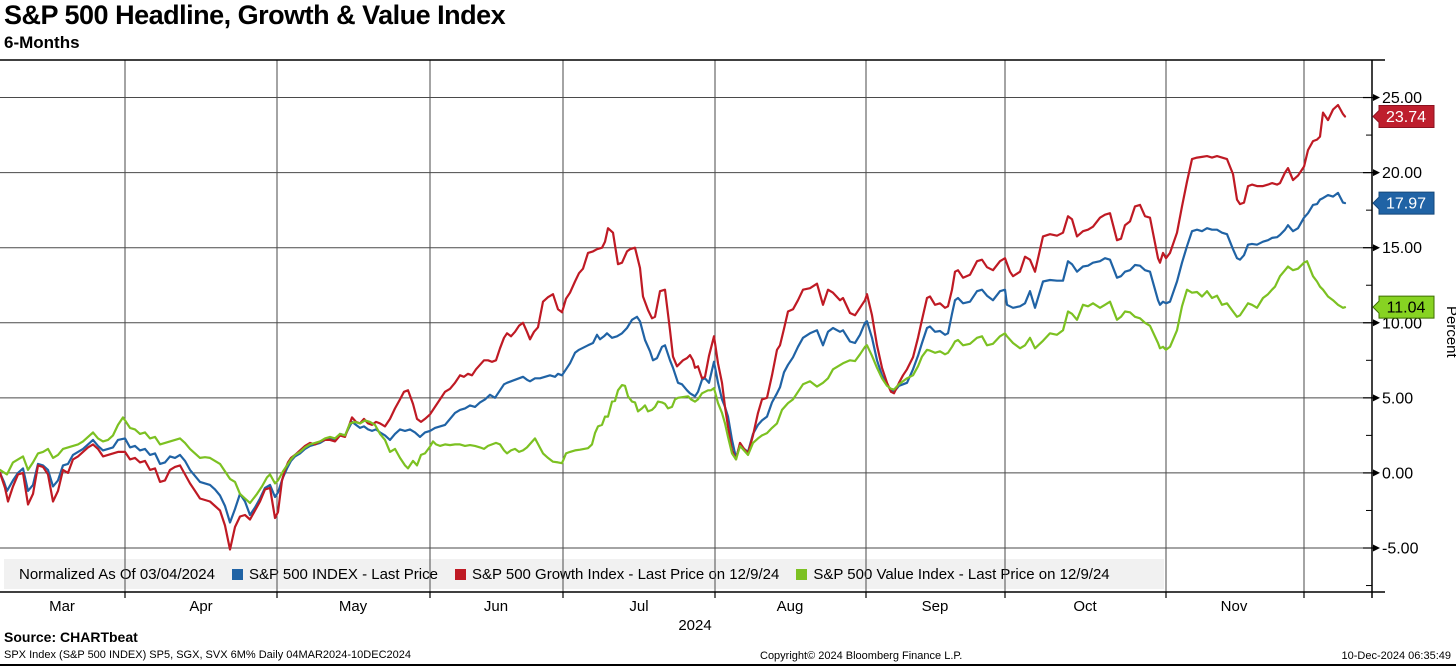  What do you see at coordinates (1396, 656) in the screenshot?
I see `timestamp-label: 10-Dec-2024 06:35:49` at bounding box center [1396, 656].